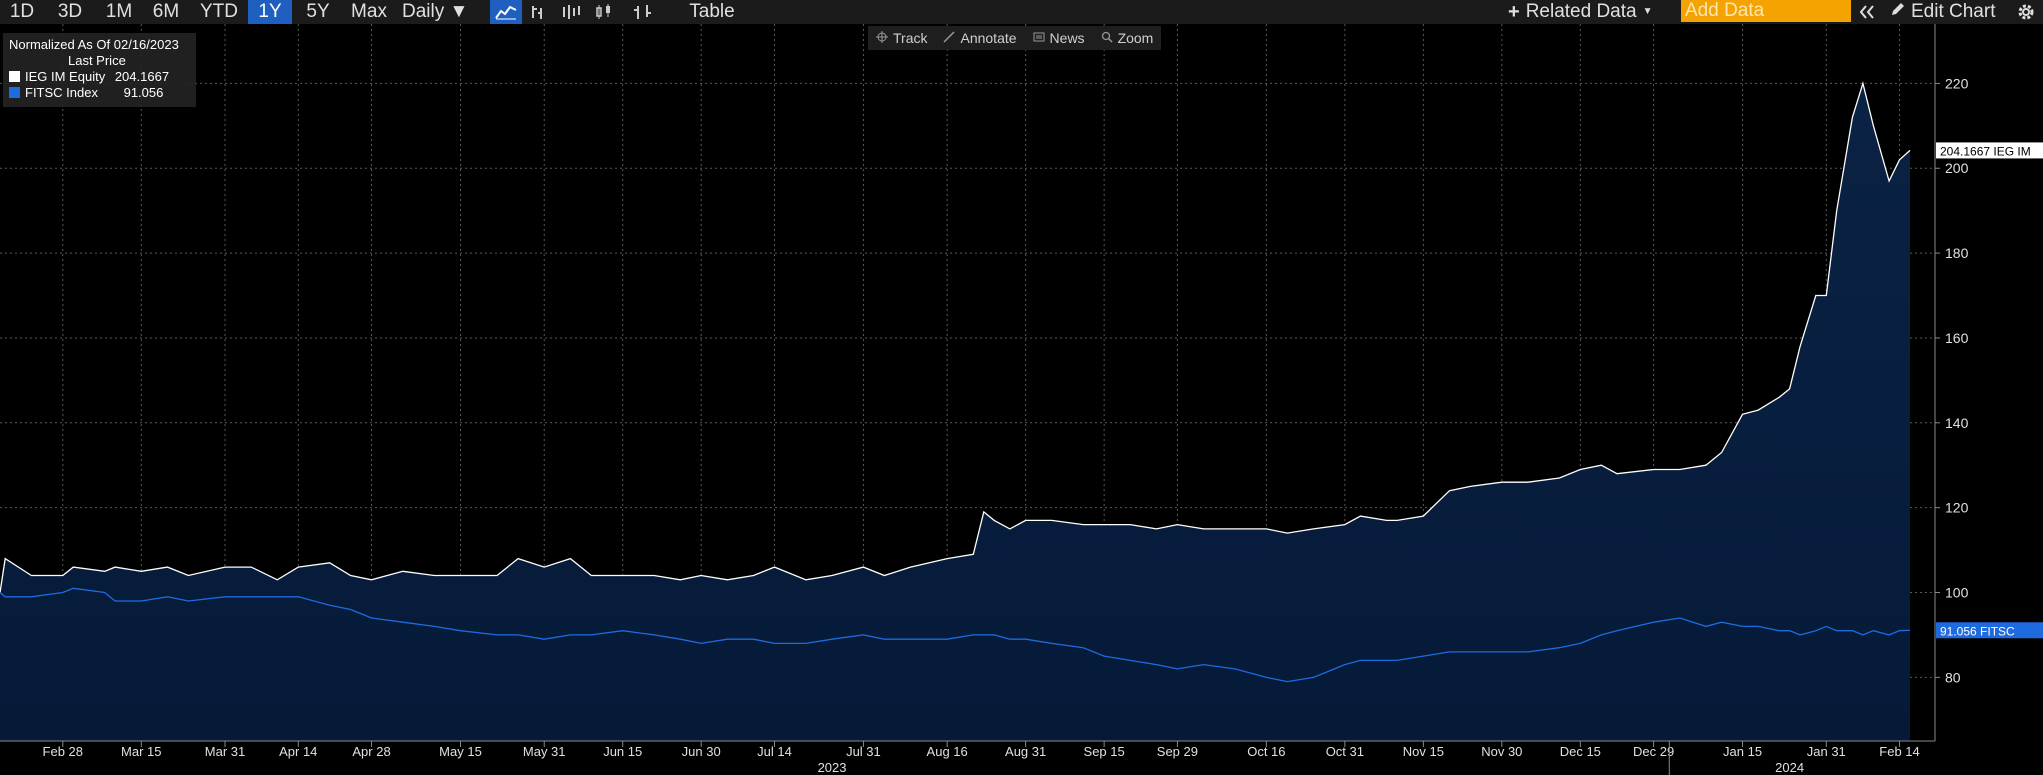 The height and width of the screenshot is (775, 2043). Describe the element at coordinates (1789, 767) in the screenshot. I see `year-label: 2024` at that location.